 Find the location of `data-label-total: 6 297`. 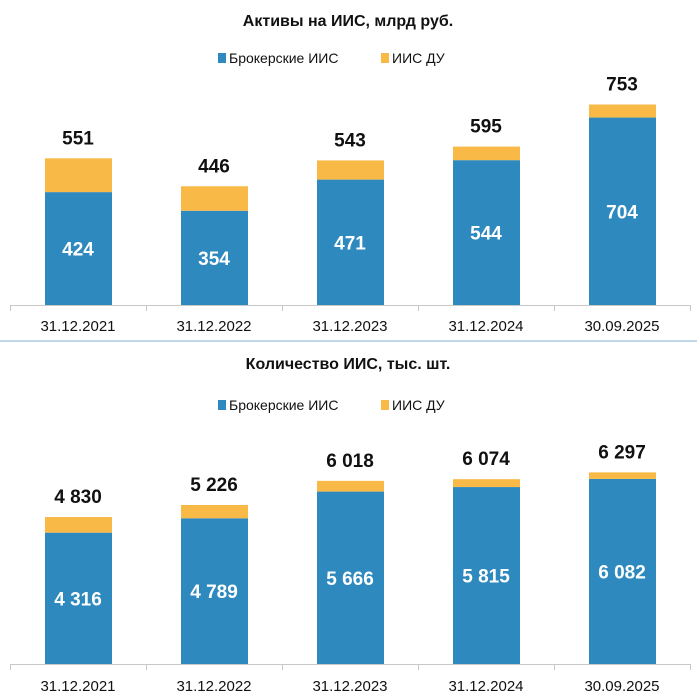

data-label-total: 6 297 is located at coordinates (622, 452).